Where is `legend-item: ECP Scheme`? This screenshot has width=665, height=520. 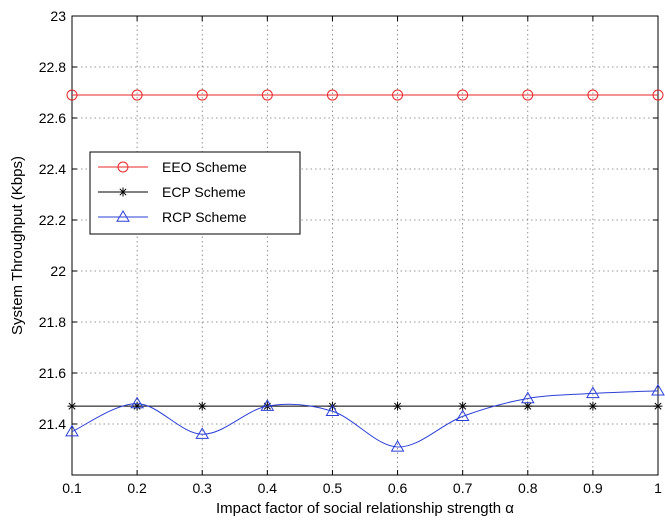
legend-item: ECP Scheme is located at coordinates (172, 192).